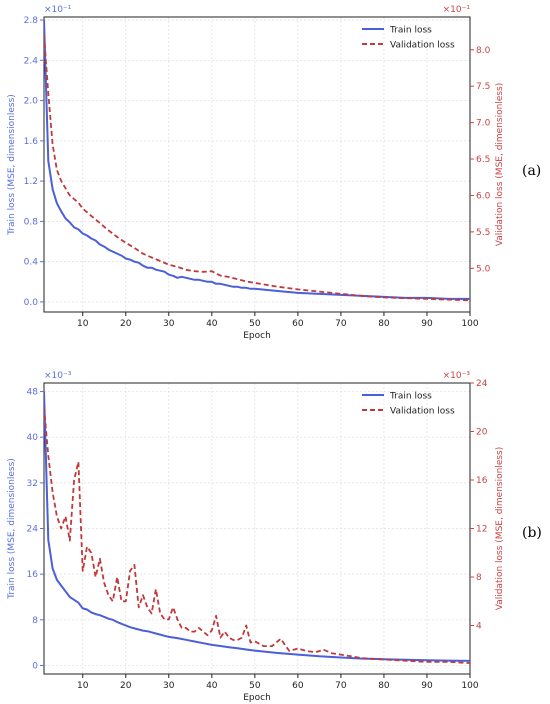 The width and height of the screenshot is (550, 704). Describe the element at coordinates (33, 530) in the screenshot. I see `y-left-tick-label: 24` at that location.